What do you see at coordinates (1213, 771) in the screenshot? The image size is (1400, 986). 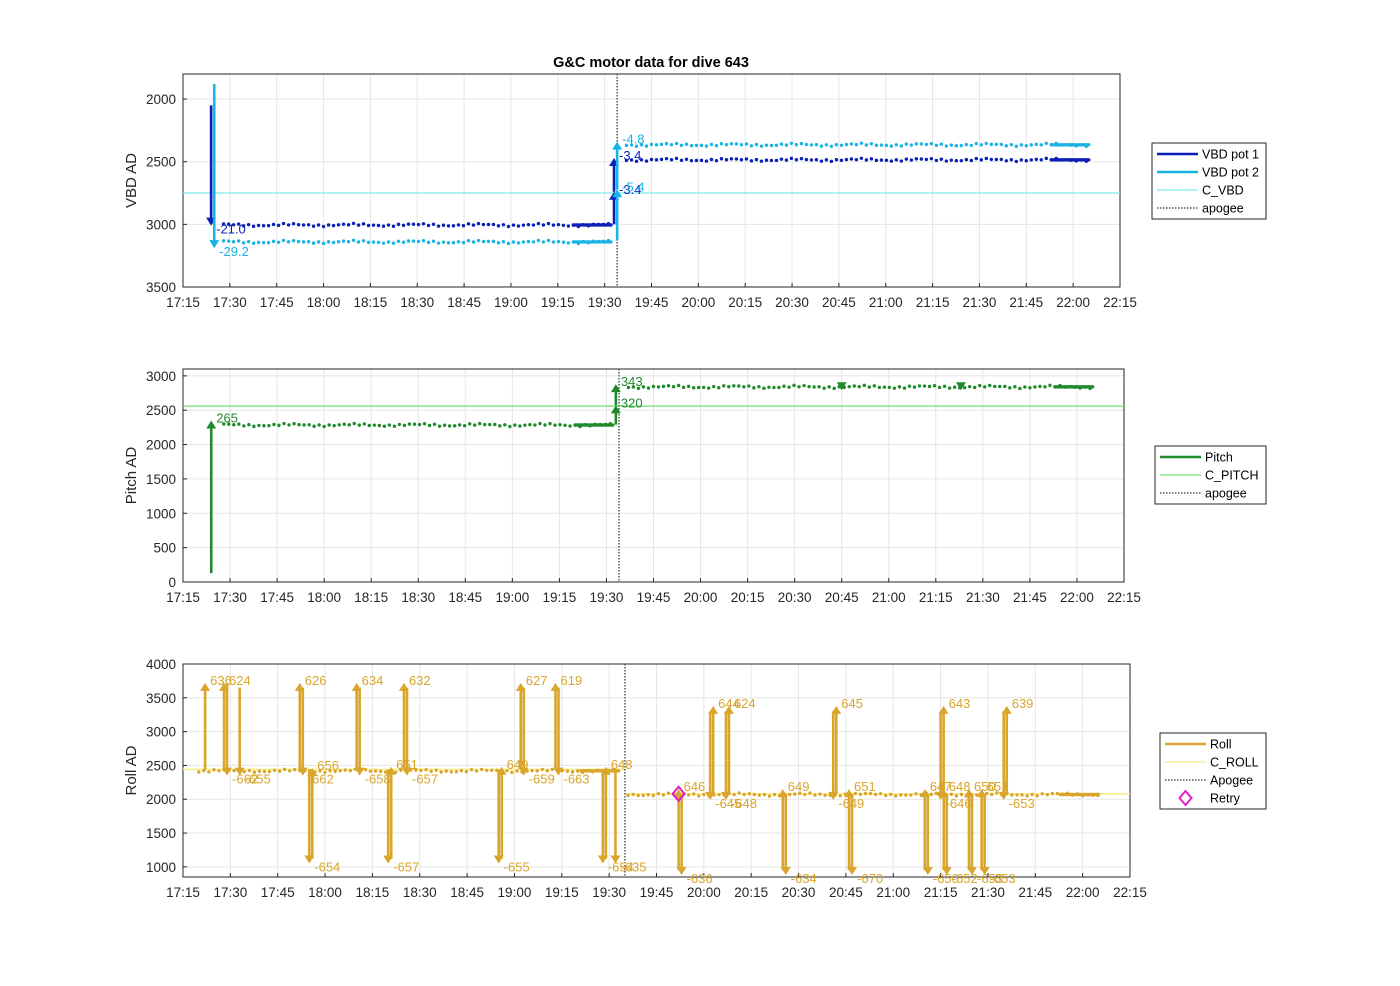 I see `legend: Roll C_ROLL Apogee Retry` at bounding box center [1213, 771].